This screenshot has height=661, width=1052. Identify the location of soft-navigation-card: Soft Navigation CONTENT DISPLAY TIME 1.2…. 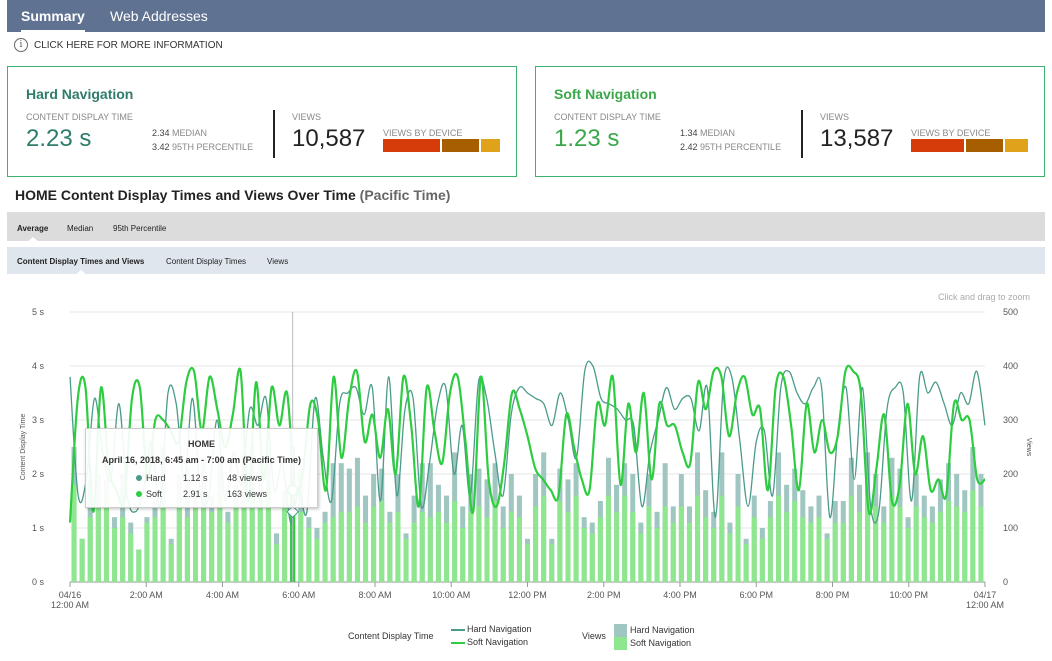
(790, 121).